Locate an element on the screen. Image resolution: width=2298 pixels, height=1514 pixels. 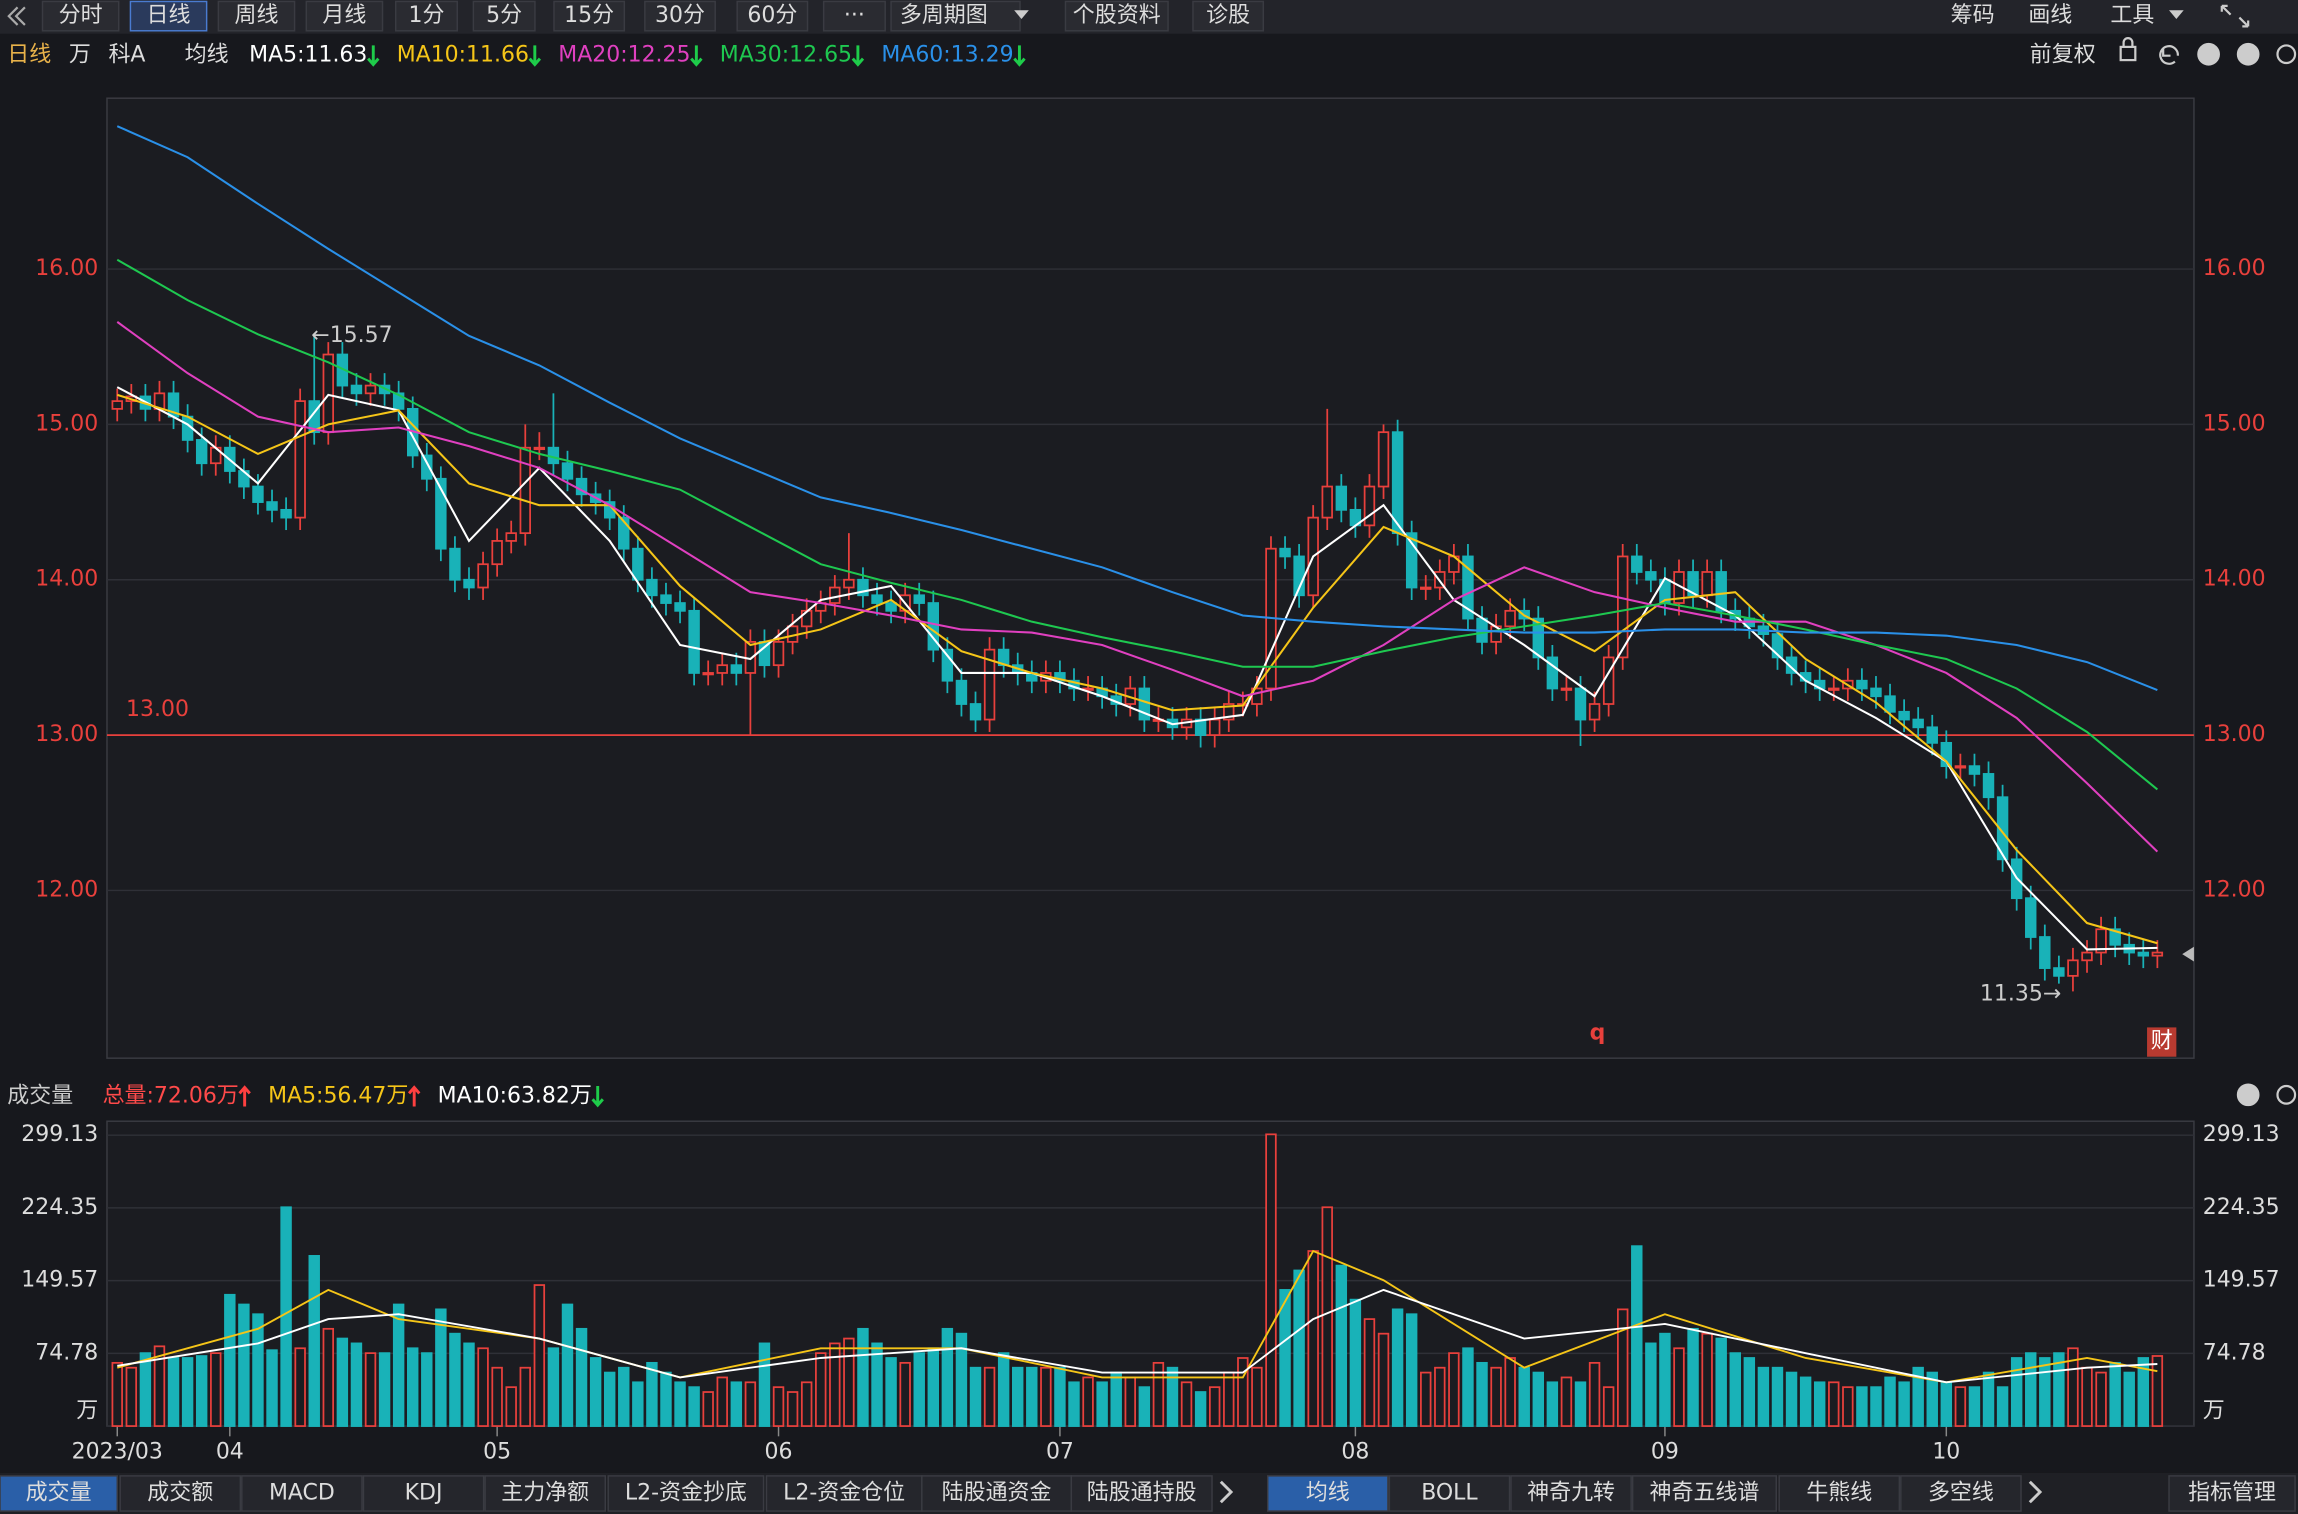
toolbar-label: 60分 is located at coordinates (772, 15).